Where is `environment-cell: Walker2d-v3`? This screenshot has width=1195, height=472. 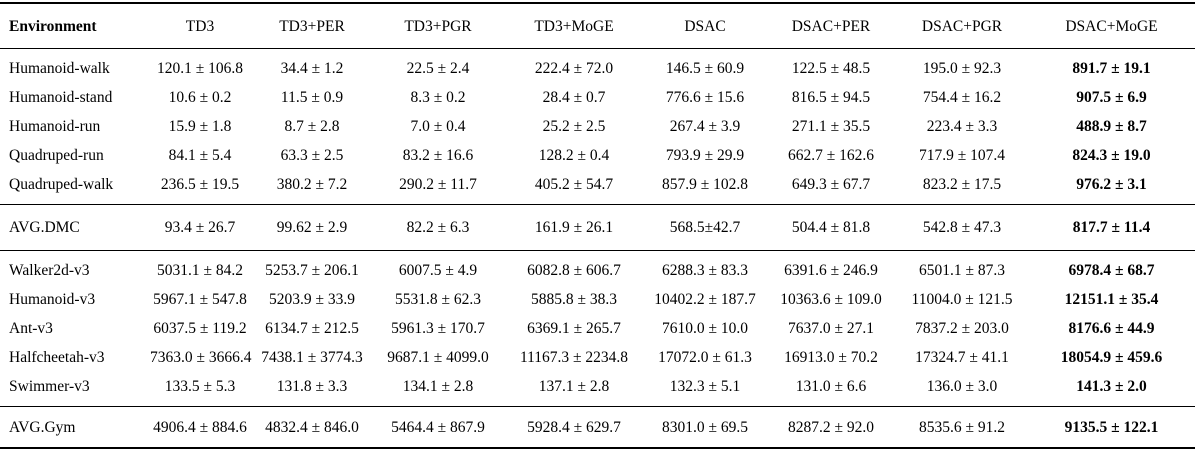
environment-cell: Walker2d-v3 is located at coordinates (49, 270).